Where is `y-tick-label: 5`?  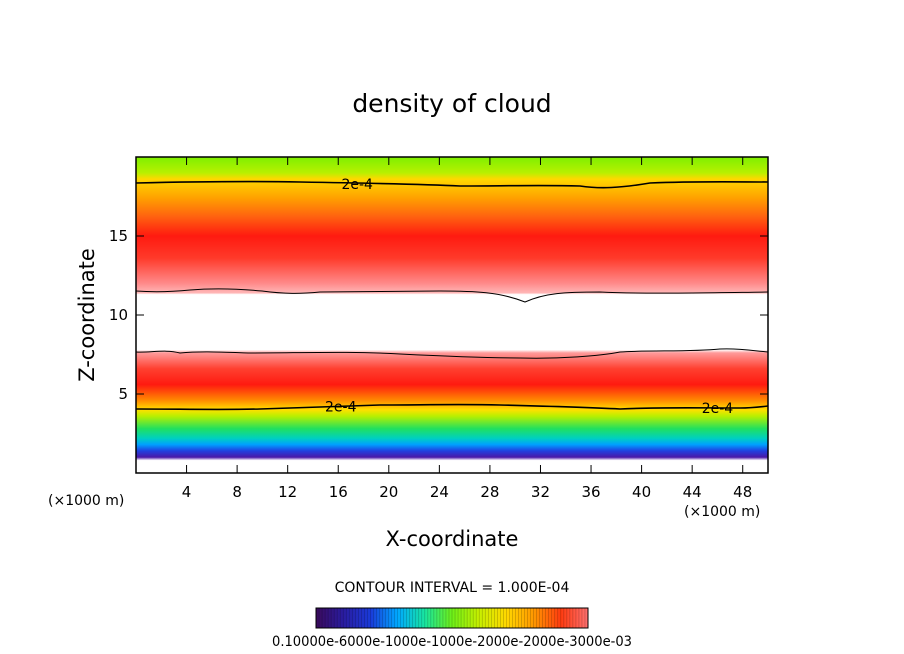 y-tick-label: 5 is located at coordinates (123, 394).